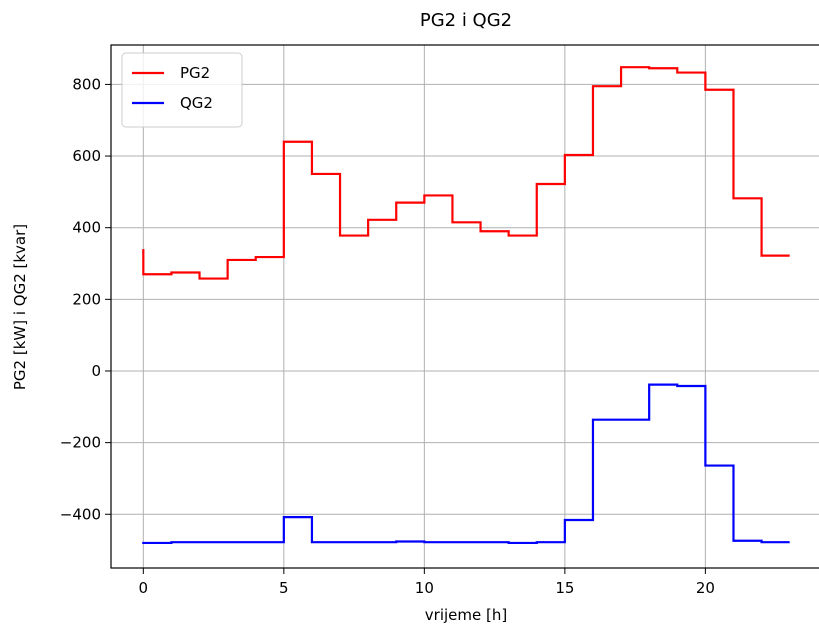  I want to click on legend-box, so click(182, 90).